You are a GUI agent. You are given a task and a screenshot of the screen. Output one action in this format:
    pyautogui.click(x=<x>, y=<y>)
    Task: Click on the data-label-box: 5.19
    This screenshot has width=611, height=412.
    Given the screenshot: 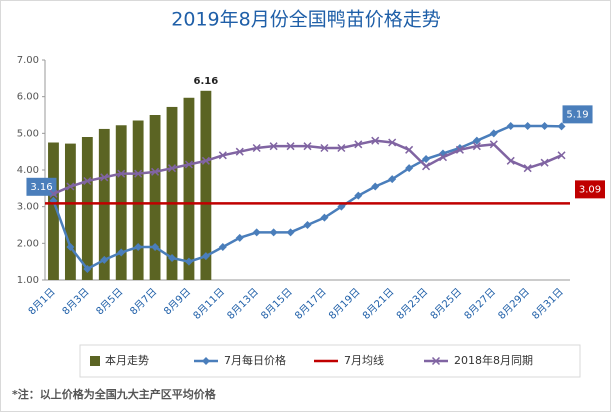 What is the action you would take?
    pyautogui.click(x=577, y=114)
    